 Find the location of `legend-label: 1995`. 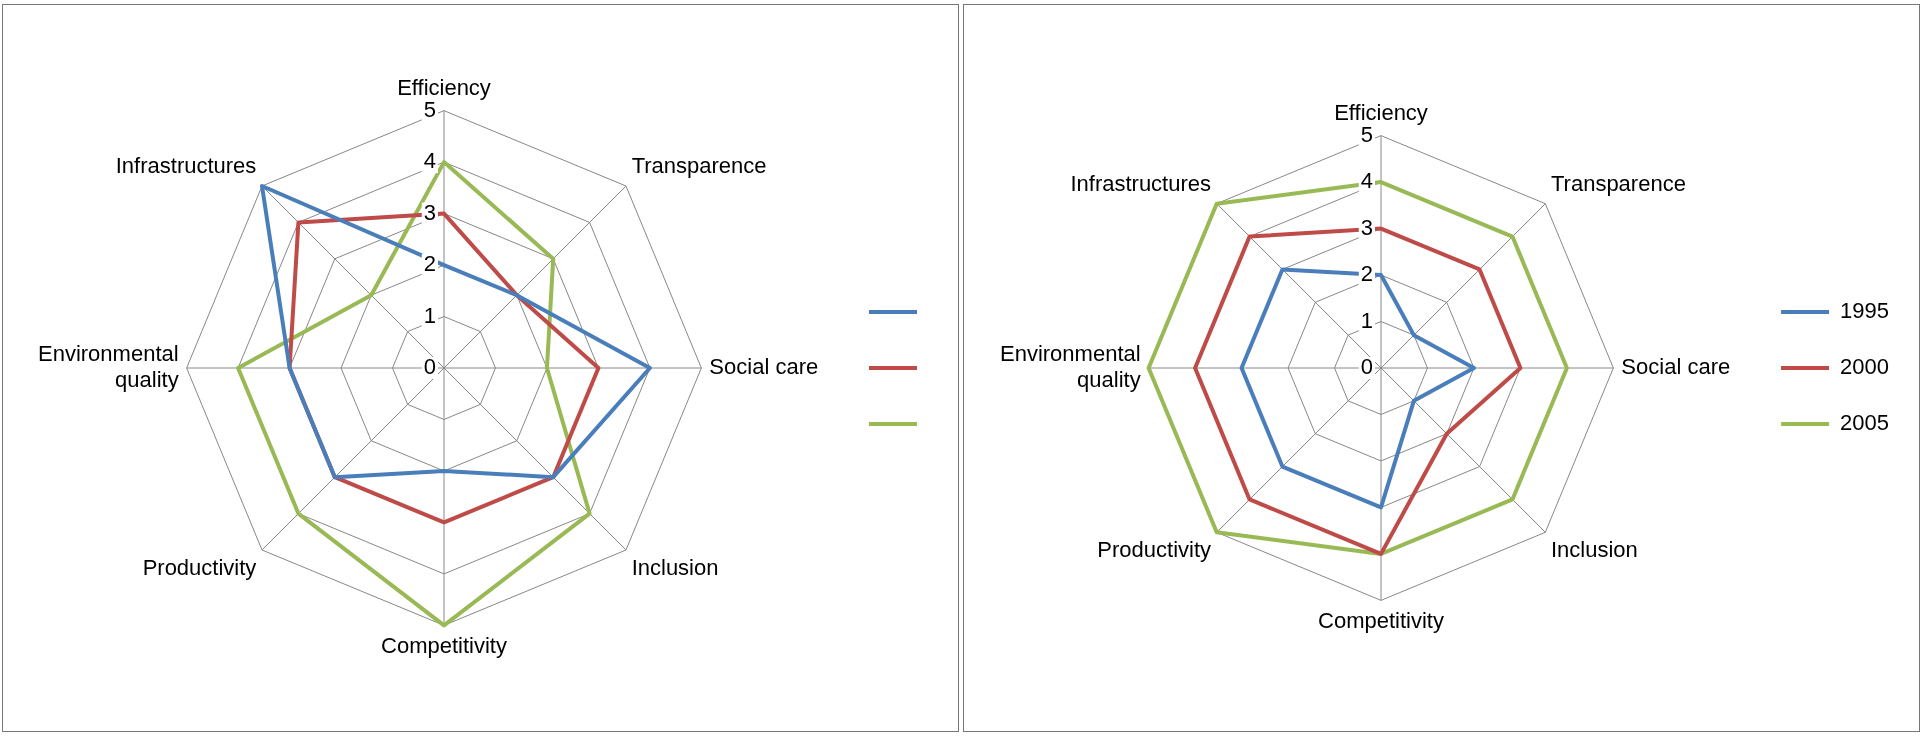

legend-label: 1995 is located at coordinates (1865, 311).